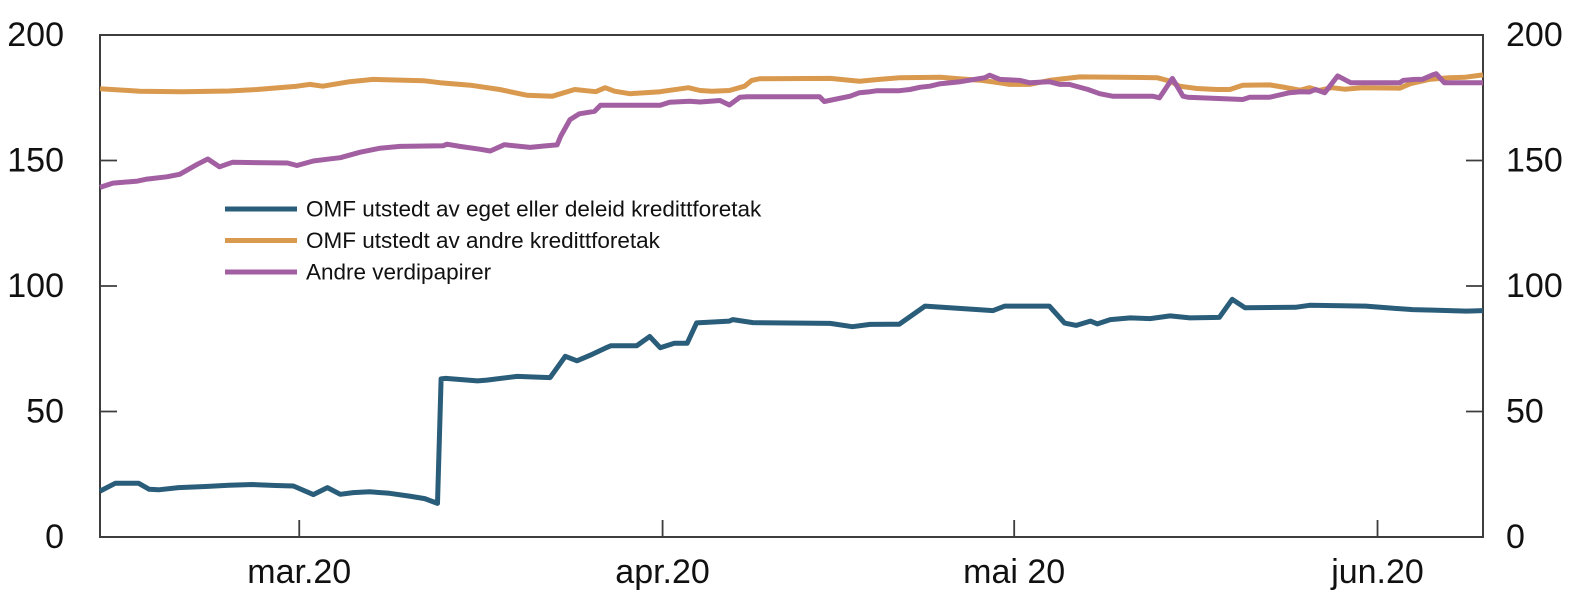  I want to click on x-axis-label: jun.20, so click(1377, 572).